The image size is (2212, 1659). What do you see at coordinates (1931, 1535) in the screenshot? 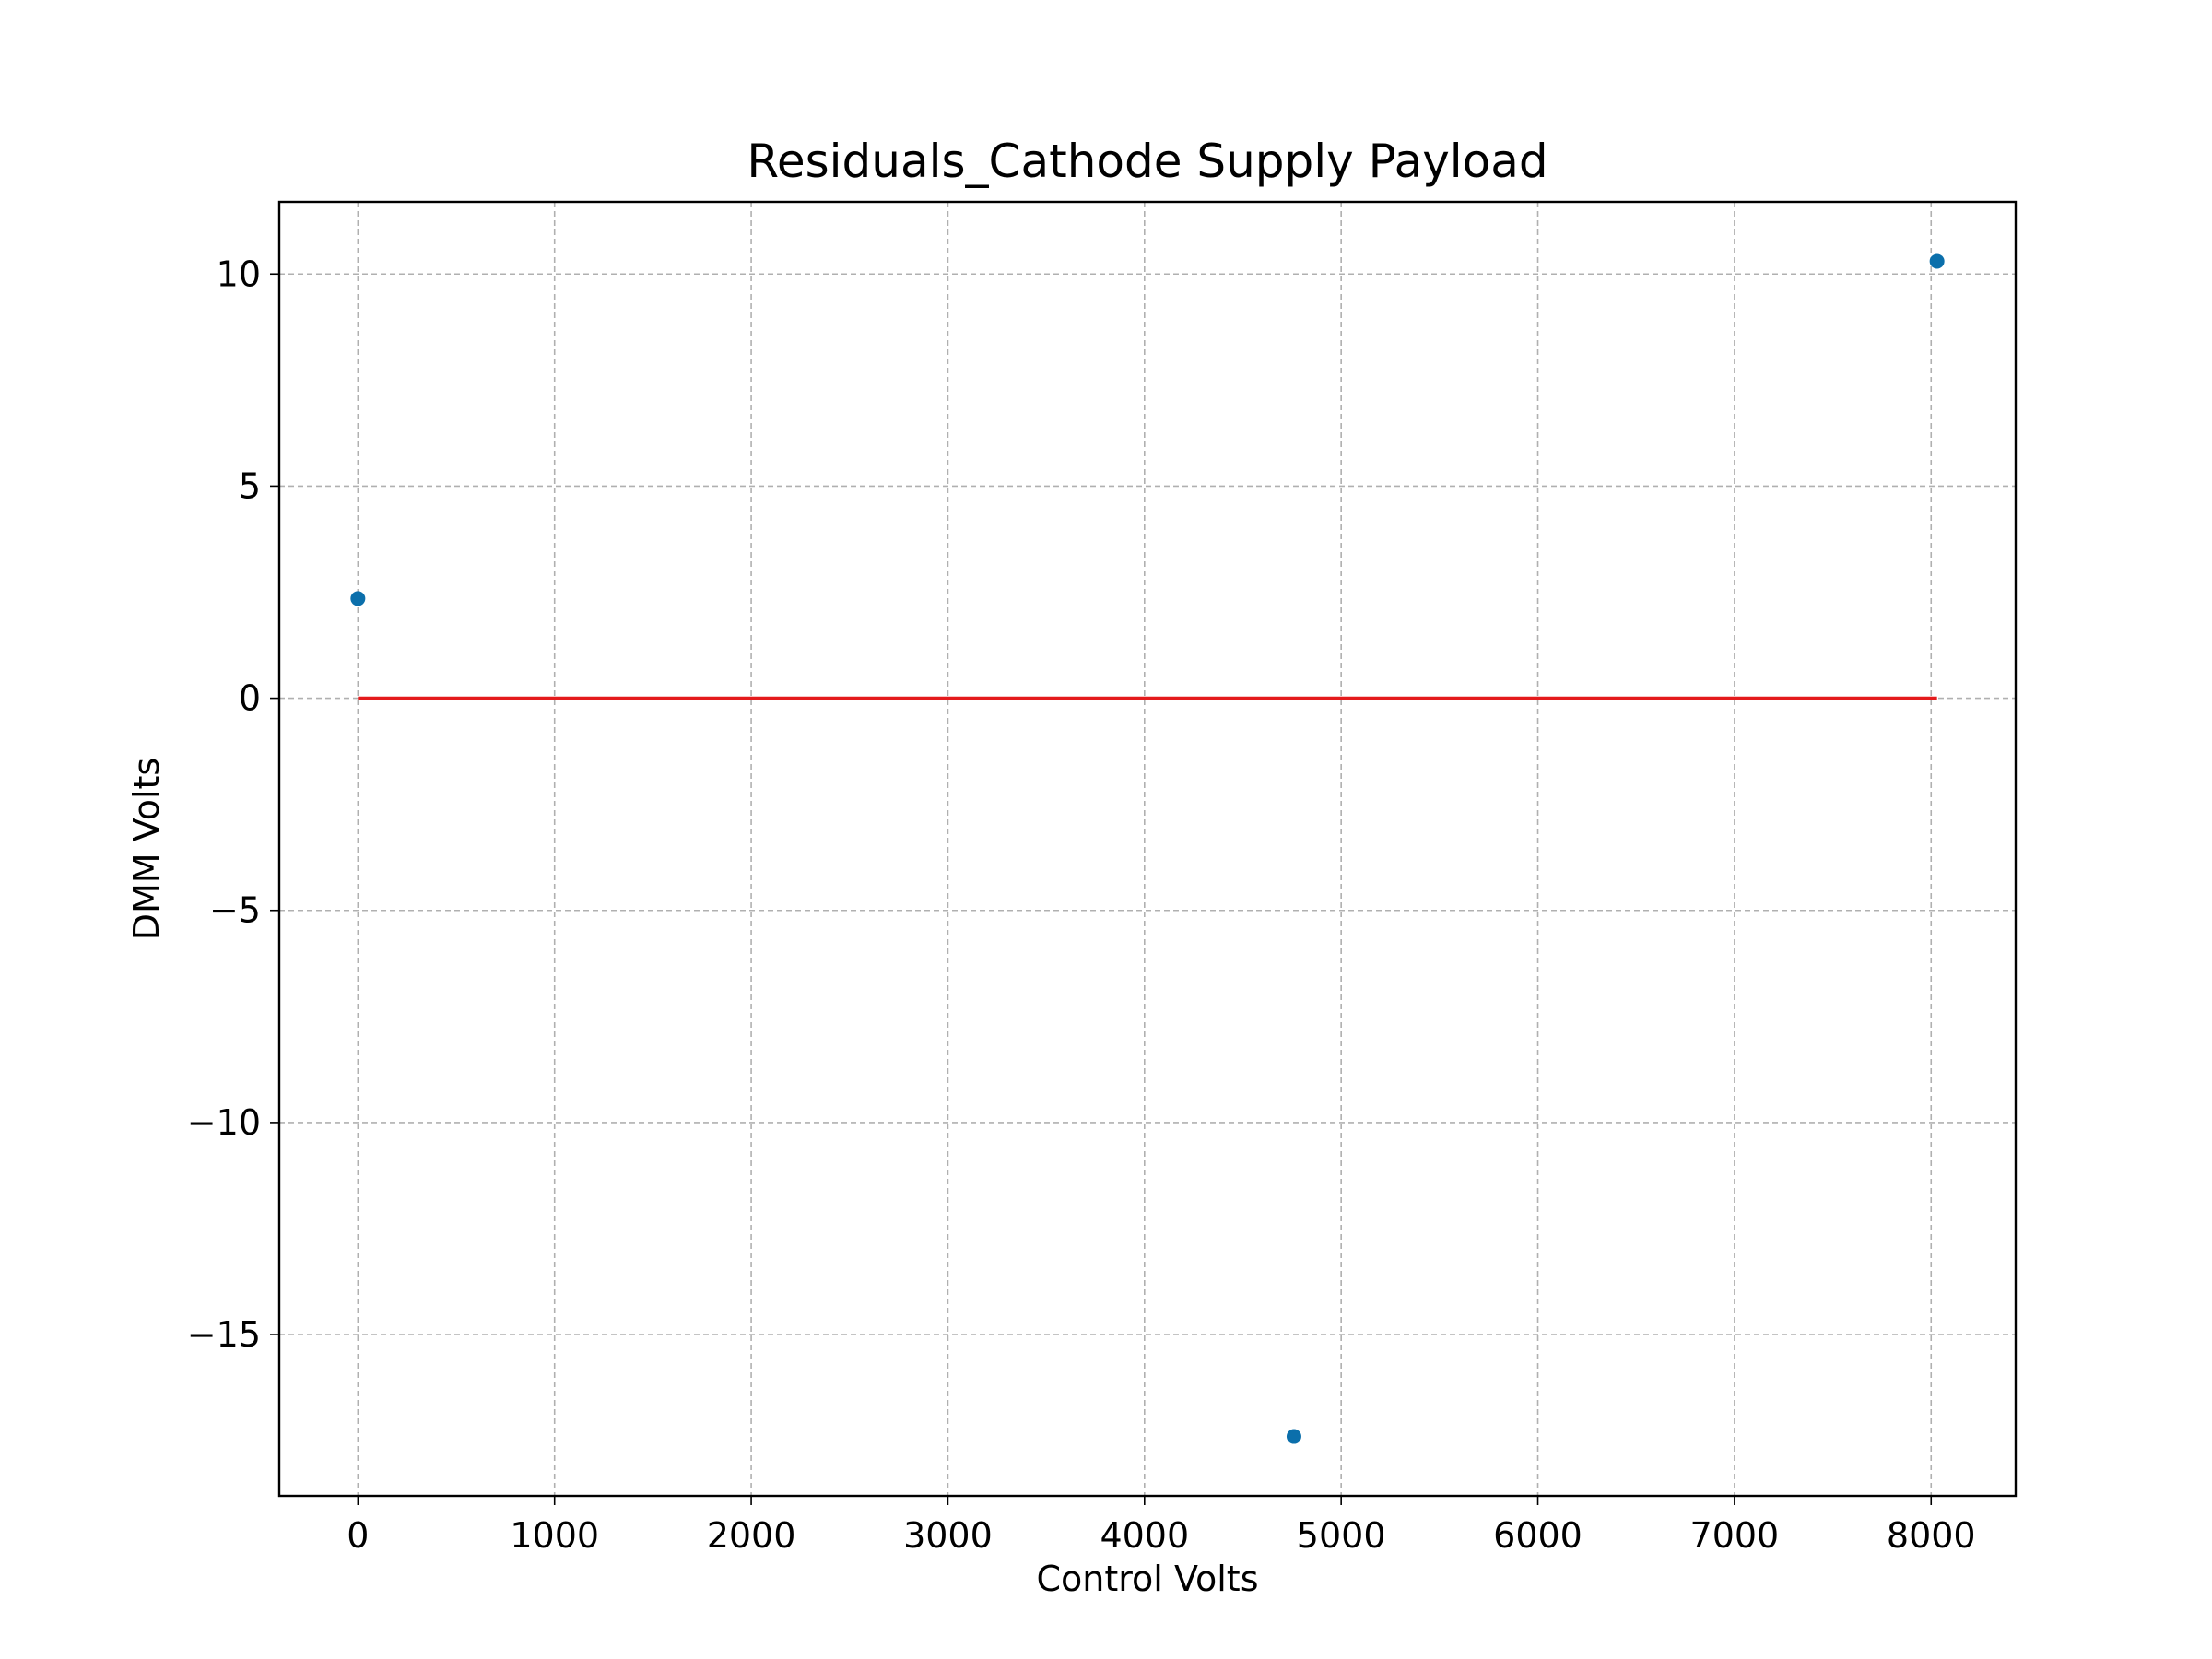
I see `x-tick-label: 8000` at bounding box center [1931, 1535].